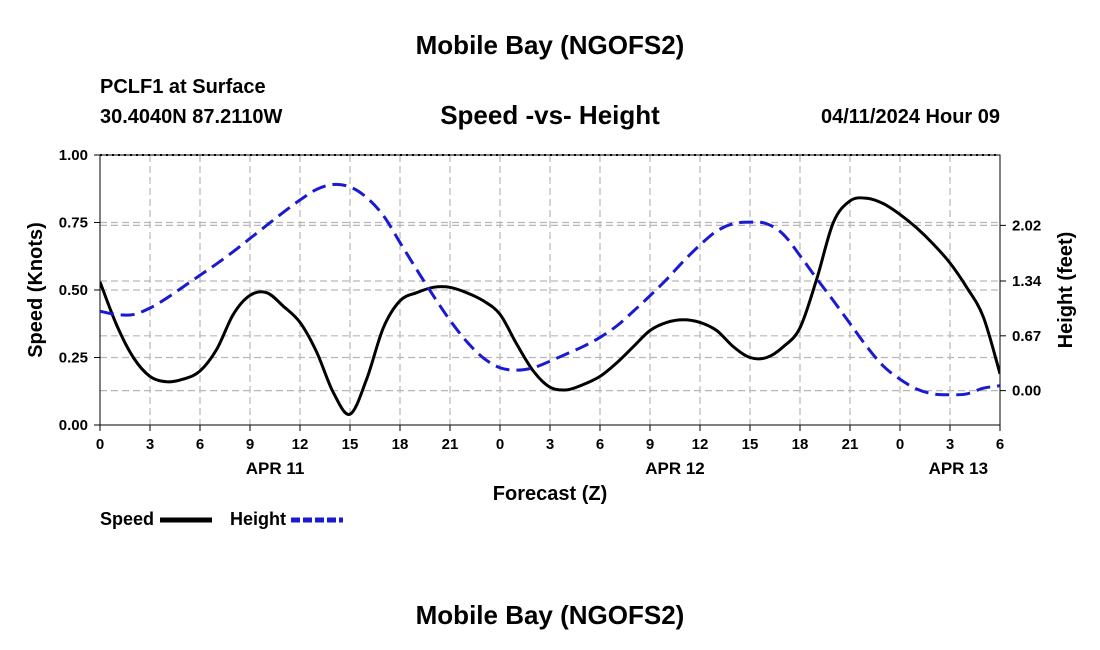 Image resolution: width=1100 pixels, height=650 pixels. I want to click on y2-tick-label: 1.34, so click(1027, 281).